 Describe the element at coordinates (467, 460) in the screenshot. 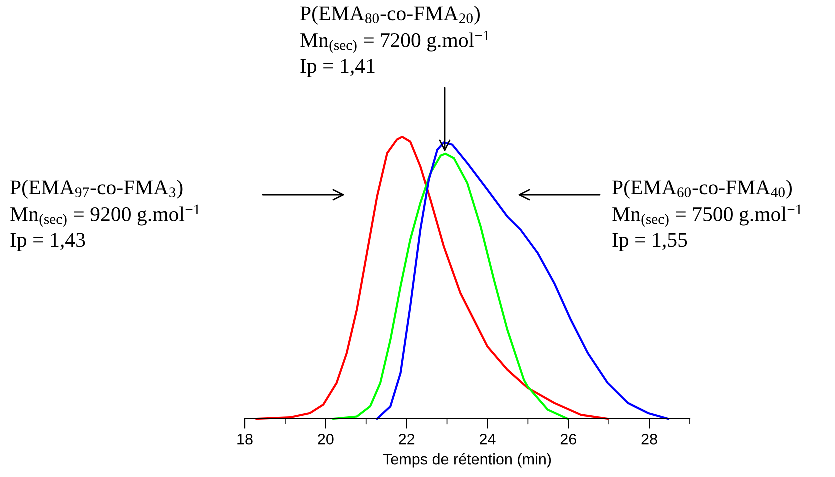

I see `x-axis-title: Temps de rétention (min)` at that location.